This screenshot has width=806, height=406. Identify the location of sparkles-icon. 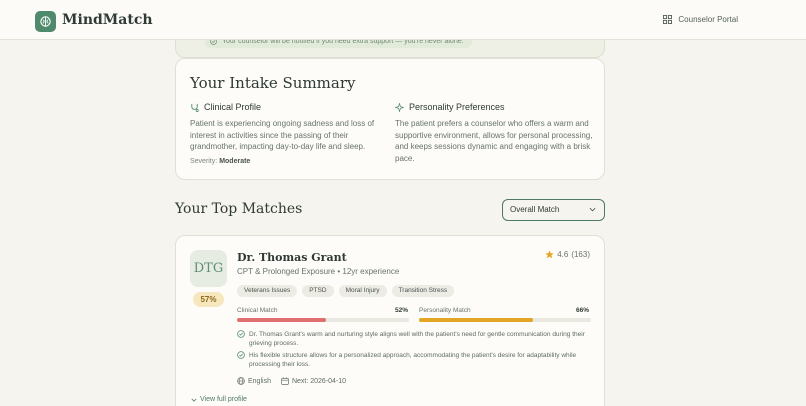
(399, 107).